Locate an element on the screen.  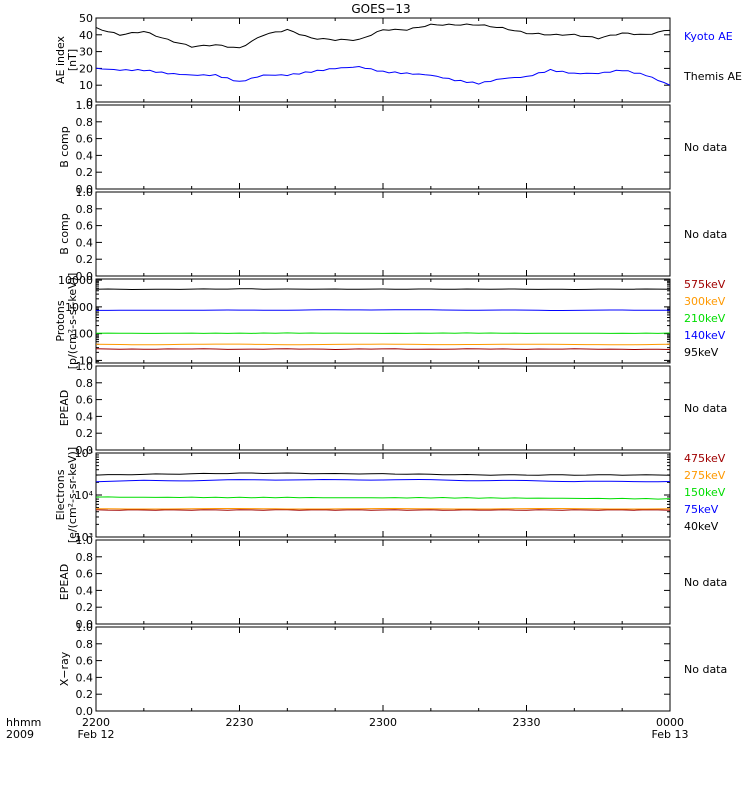
legend-entry: 275keV is located at coordinates (705, 475).